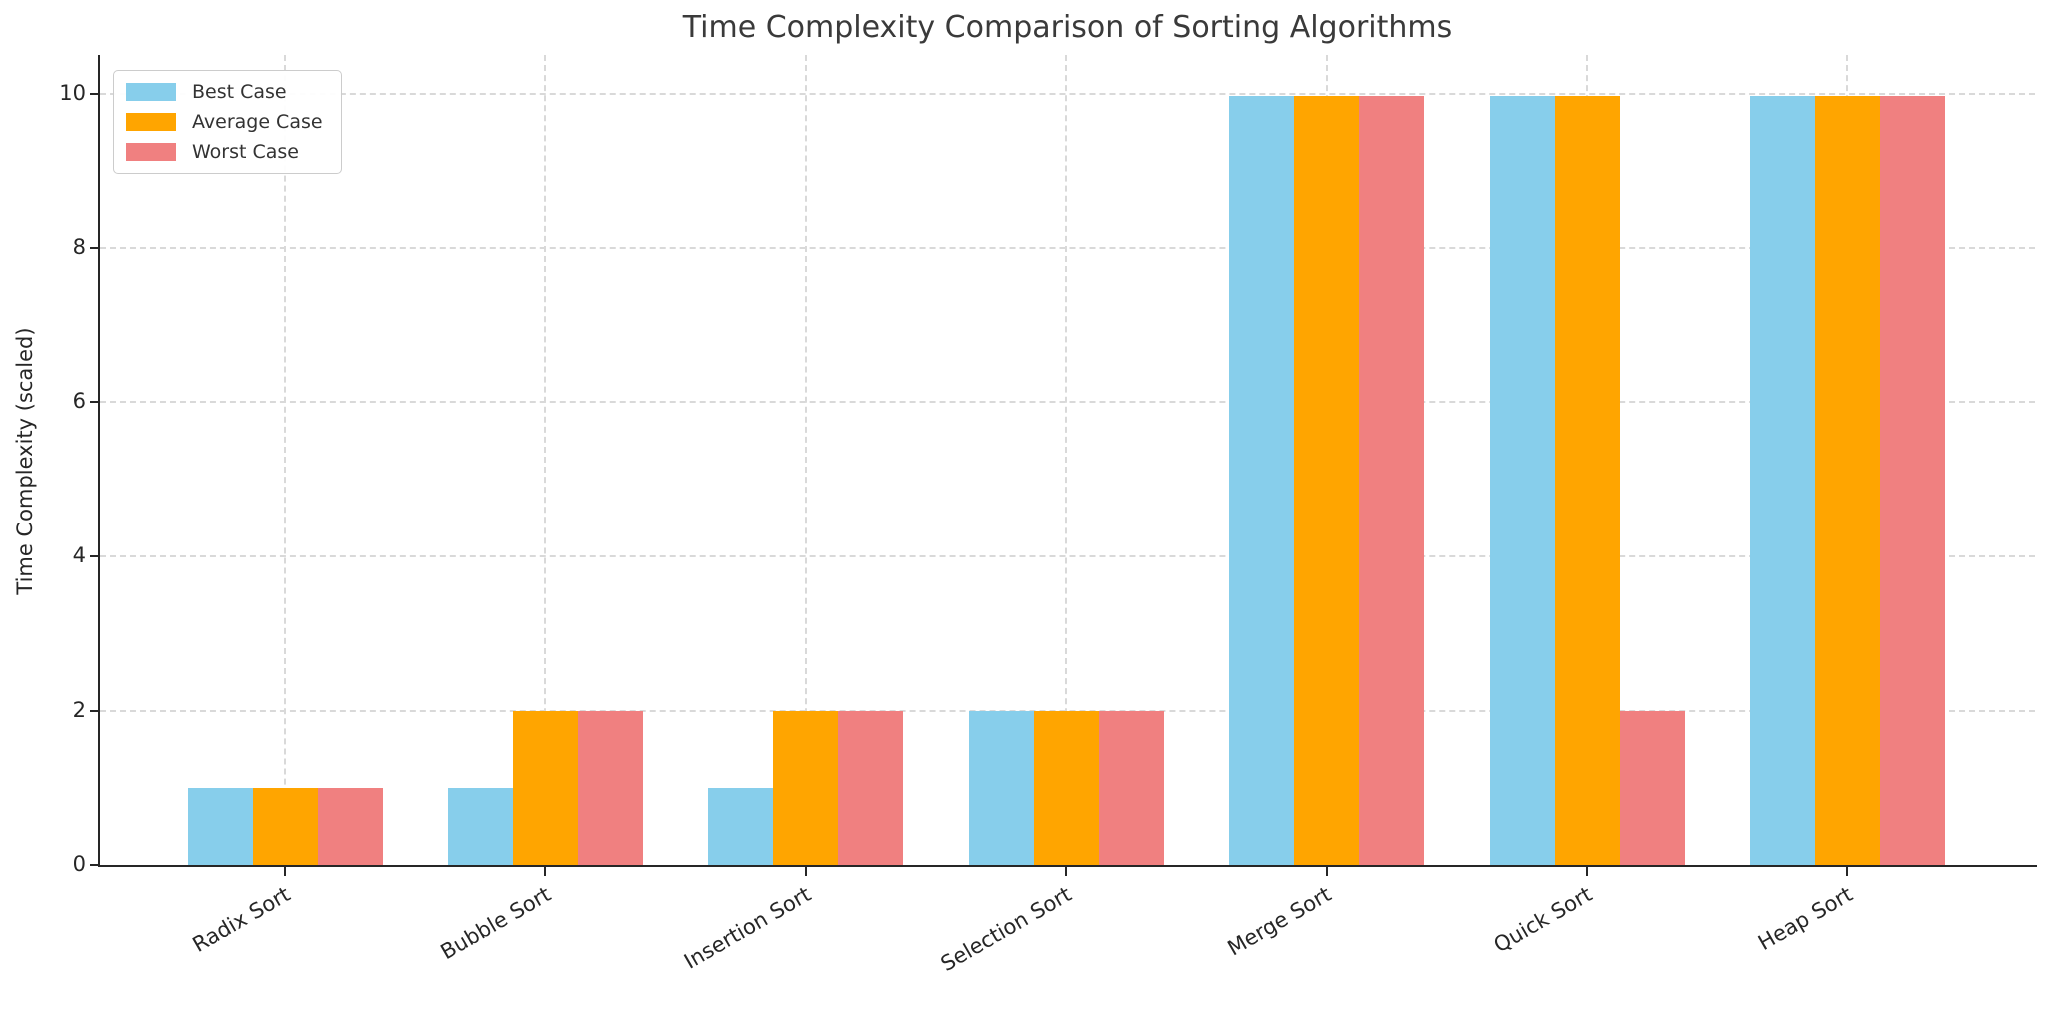 The image size is (2048, 1016). What do you see at coordinates (79, 401) in the screenshot?
I see `y-tick-label: 6` at bounding box center [79, 401].